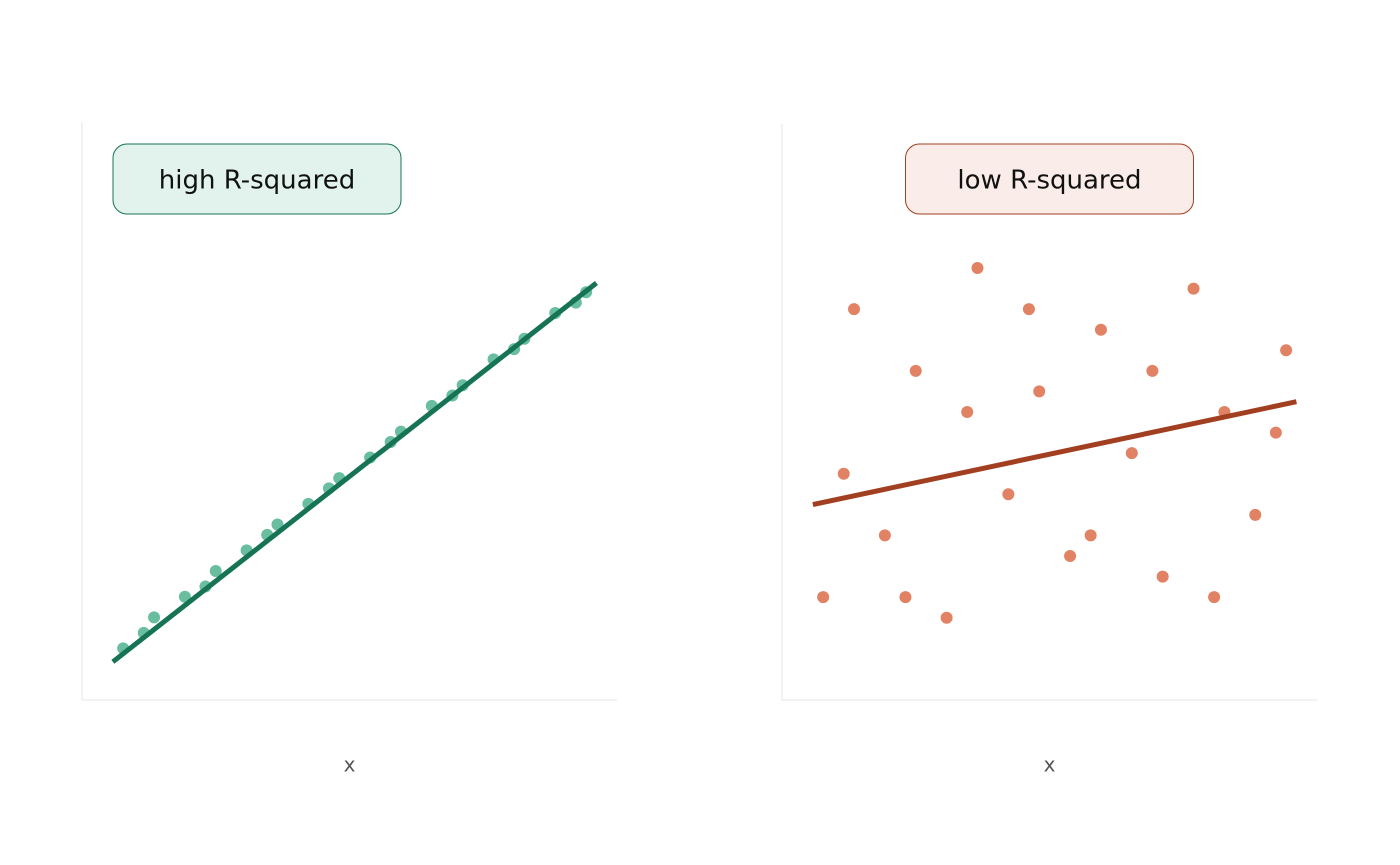  What do you see at coordinates (1054, 453) in the screenshot?
I see `fit-line` at bounding box center [1054, 453].